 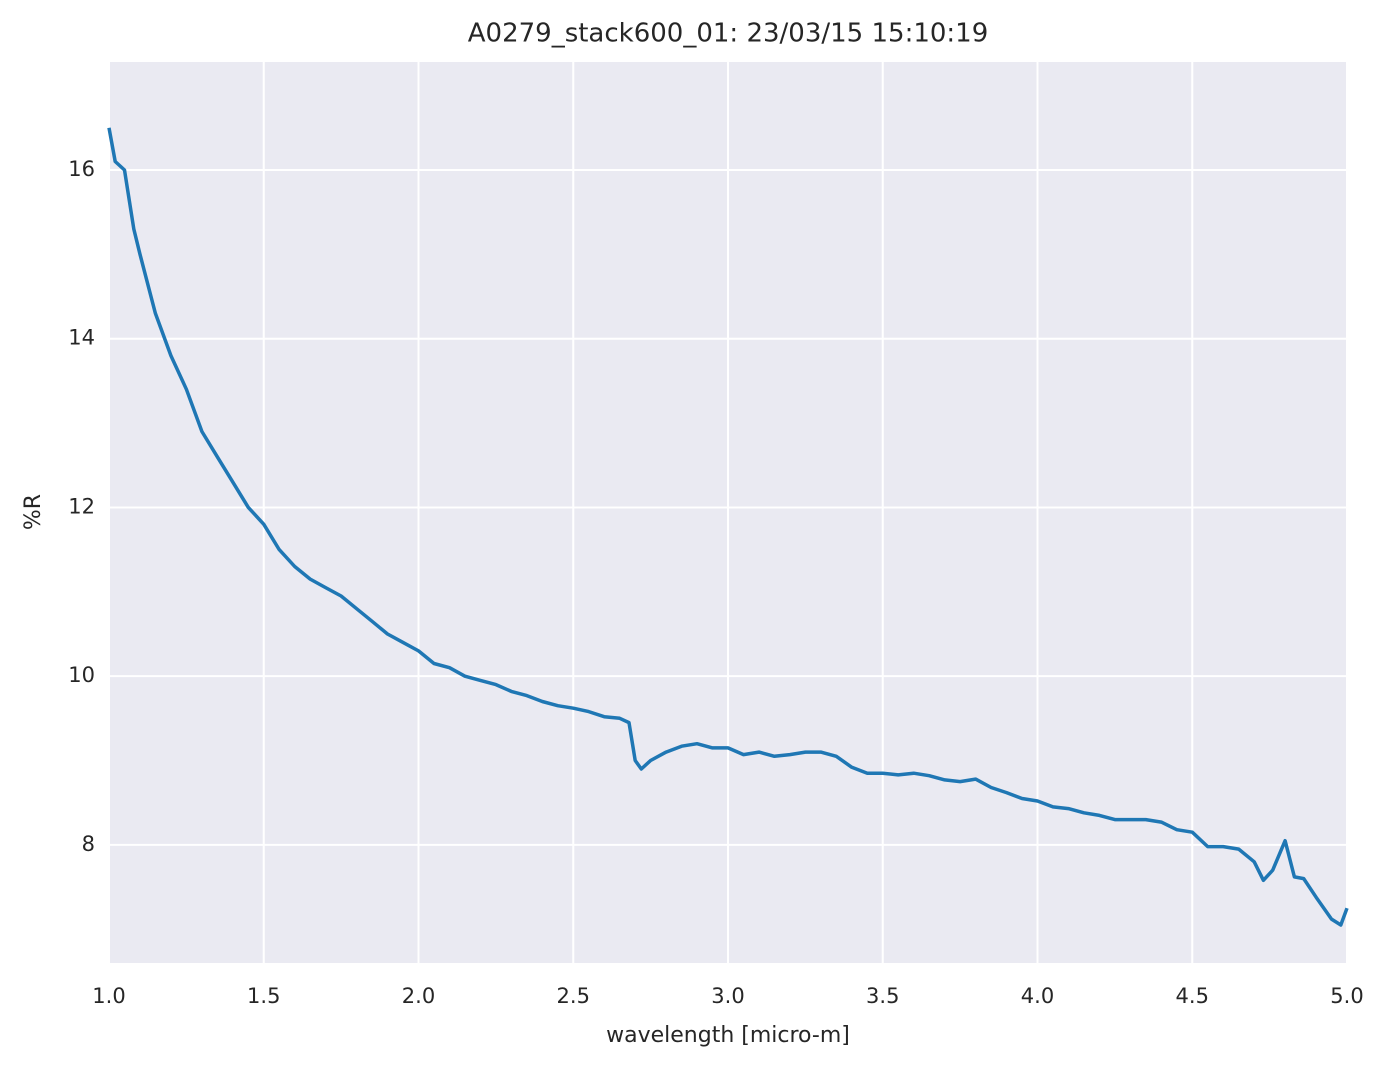 I want to click on x-tick-label: 1.0, so click(x=108, y=996).